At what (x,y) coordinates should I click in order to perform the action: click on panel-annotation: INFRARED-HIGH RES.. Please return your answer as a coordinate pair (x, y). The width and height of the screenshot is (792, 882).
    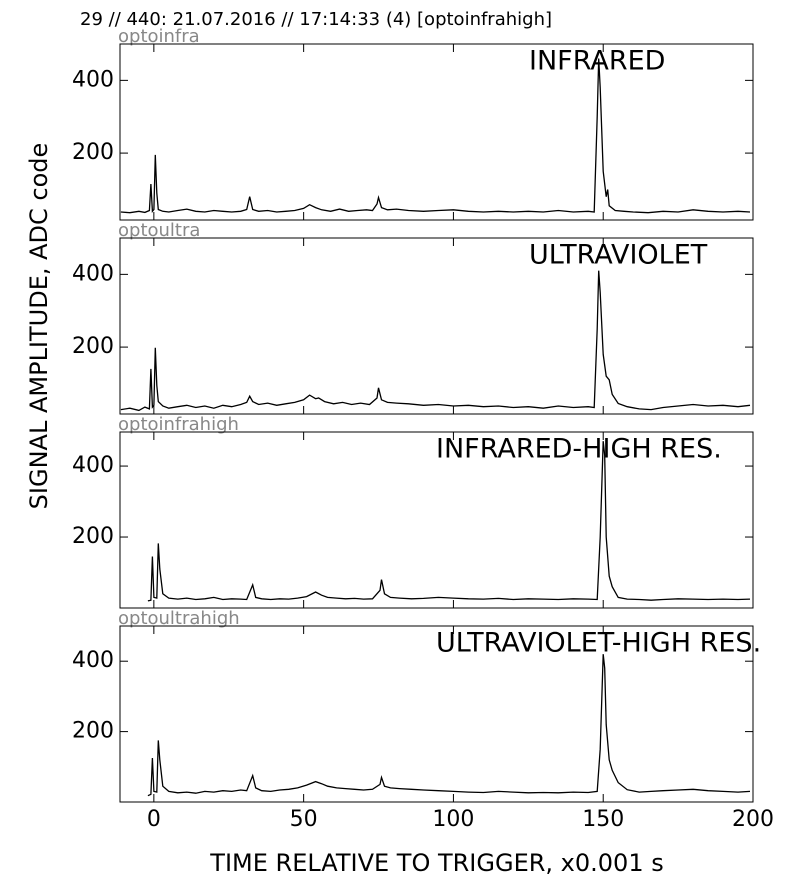
    Looking at the image, I should click on (579, 449).